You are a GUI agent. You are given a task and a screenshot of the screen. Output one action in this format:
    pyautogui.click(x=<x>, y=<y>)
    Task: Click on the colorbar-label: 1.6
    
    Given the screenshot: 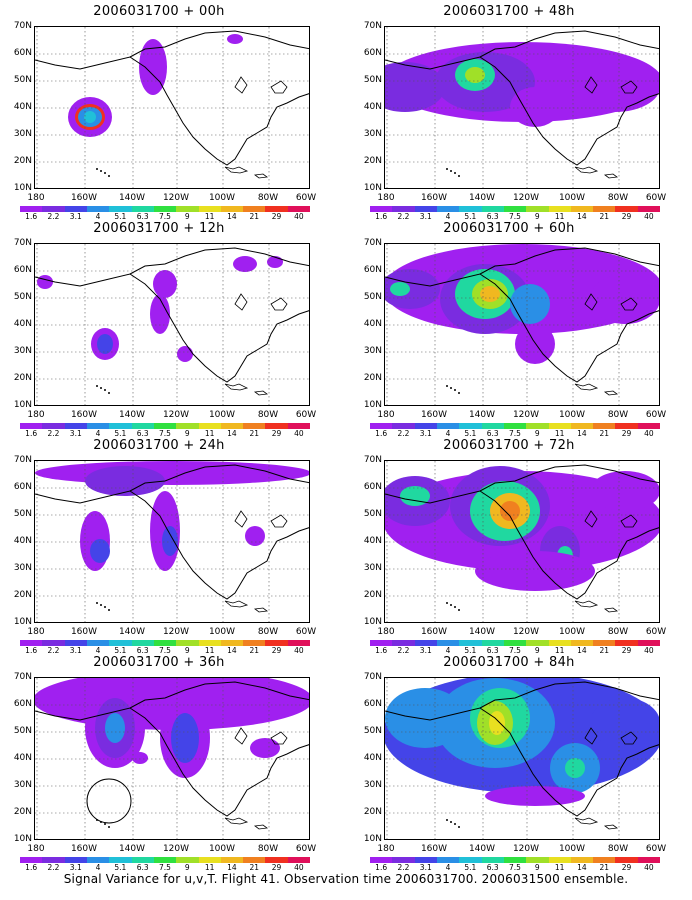 What is the action you would take?
    pyautogui.click(x=381, y=650)
    